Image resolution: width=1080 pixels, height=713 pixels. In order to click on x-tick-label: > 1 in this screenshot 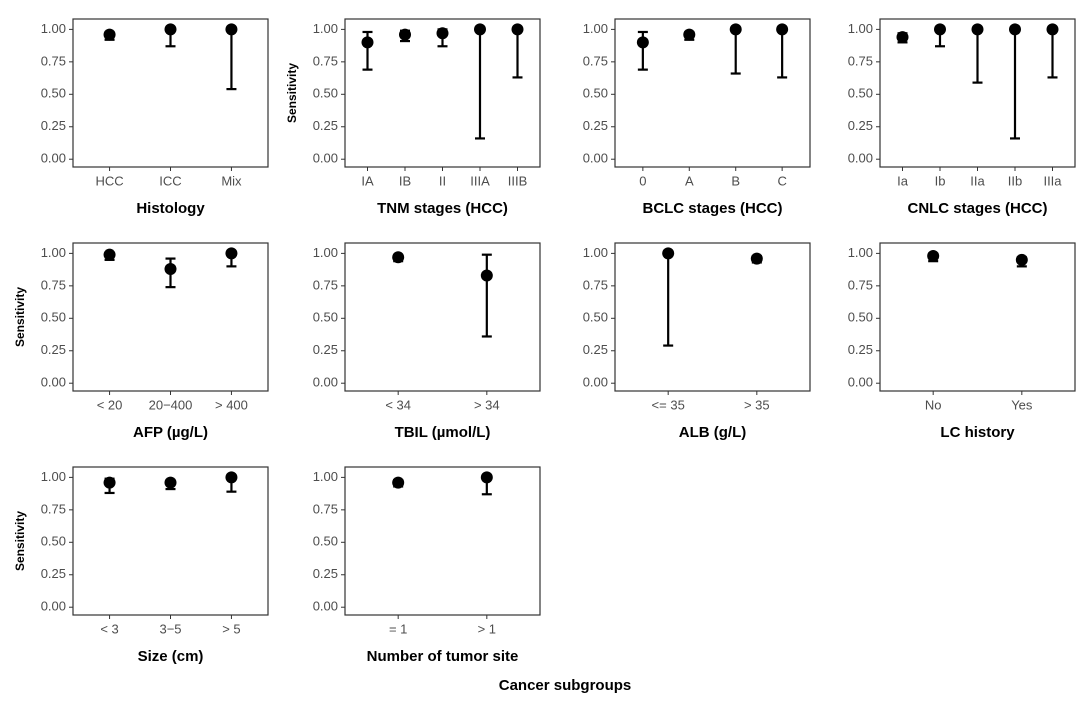, I will do `click(487, 628)`.